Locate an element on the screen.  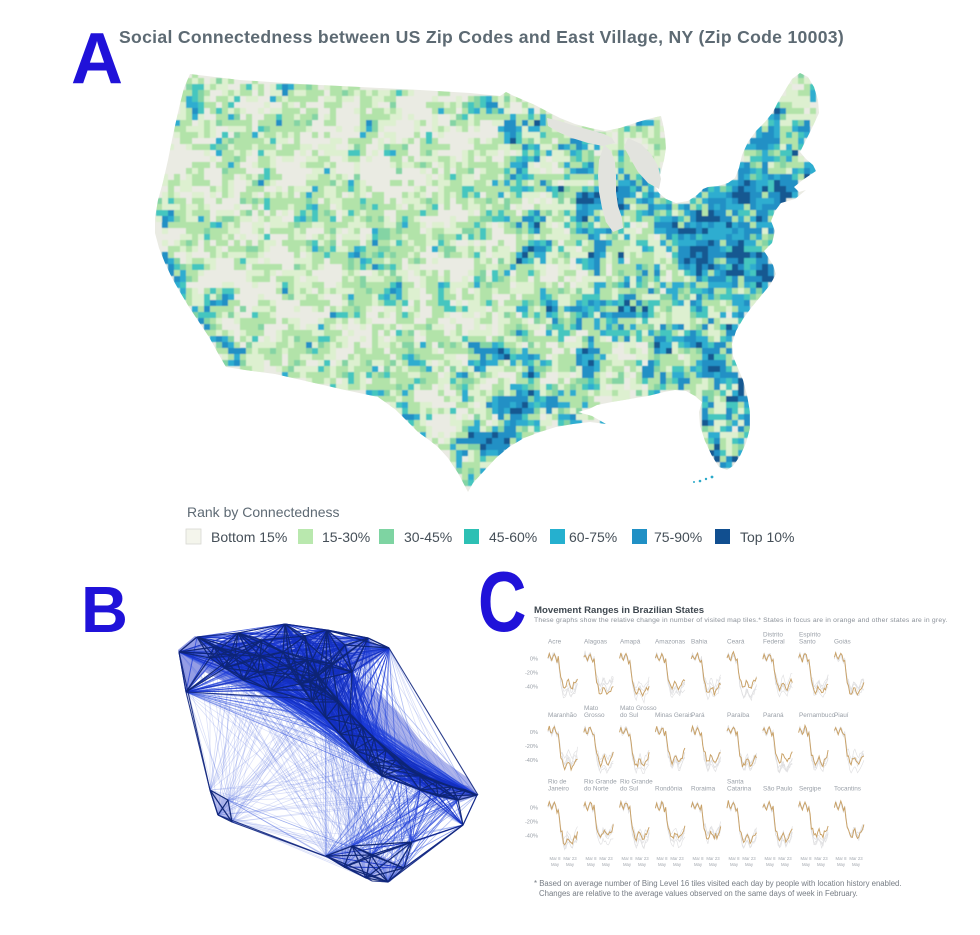
svg-text: 60-75% is located at coordinates (593, 537).